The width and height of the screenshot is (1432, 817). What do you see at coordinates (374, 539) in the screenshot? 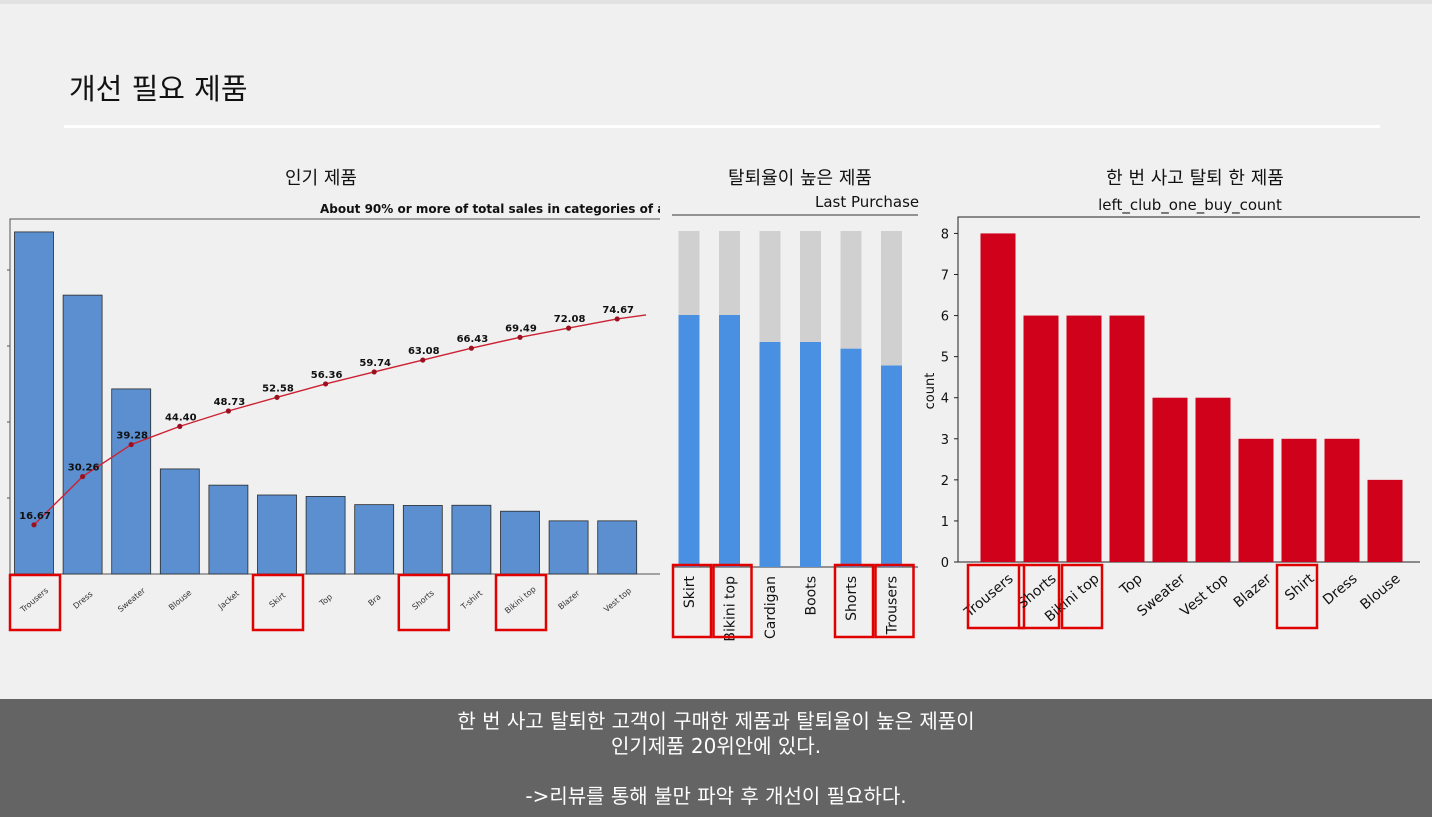
I see `bar-bra` at bounding box center [374, 539].